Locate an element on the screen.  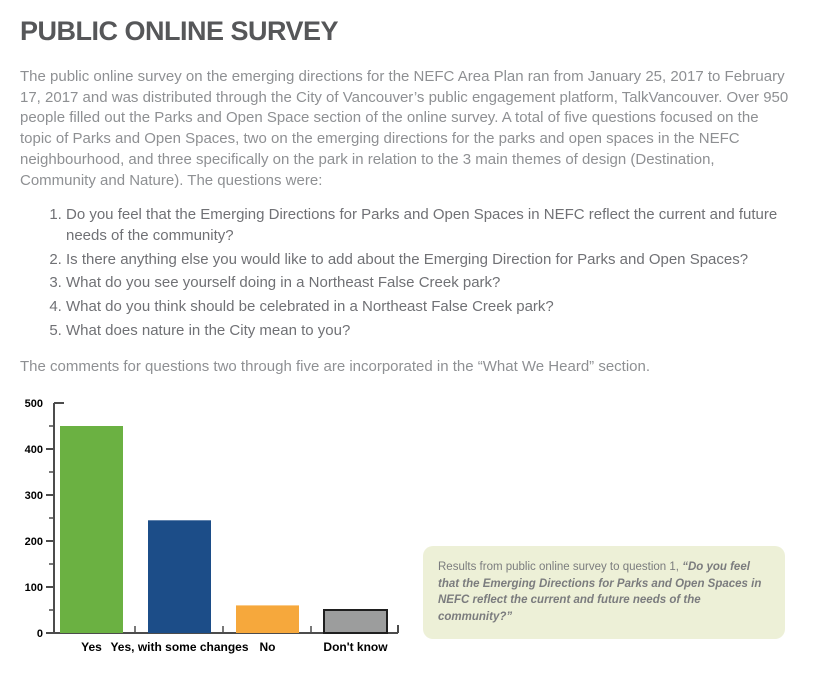
bar-no is located at coordinates (267, 619).